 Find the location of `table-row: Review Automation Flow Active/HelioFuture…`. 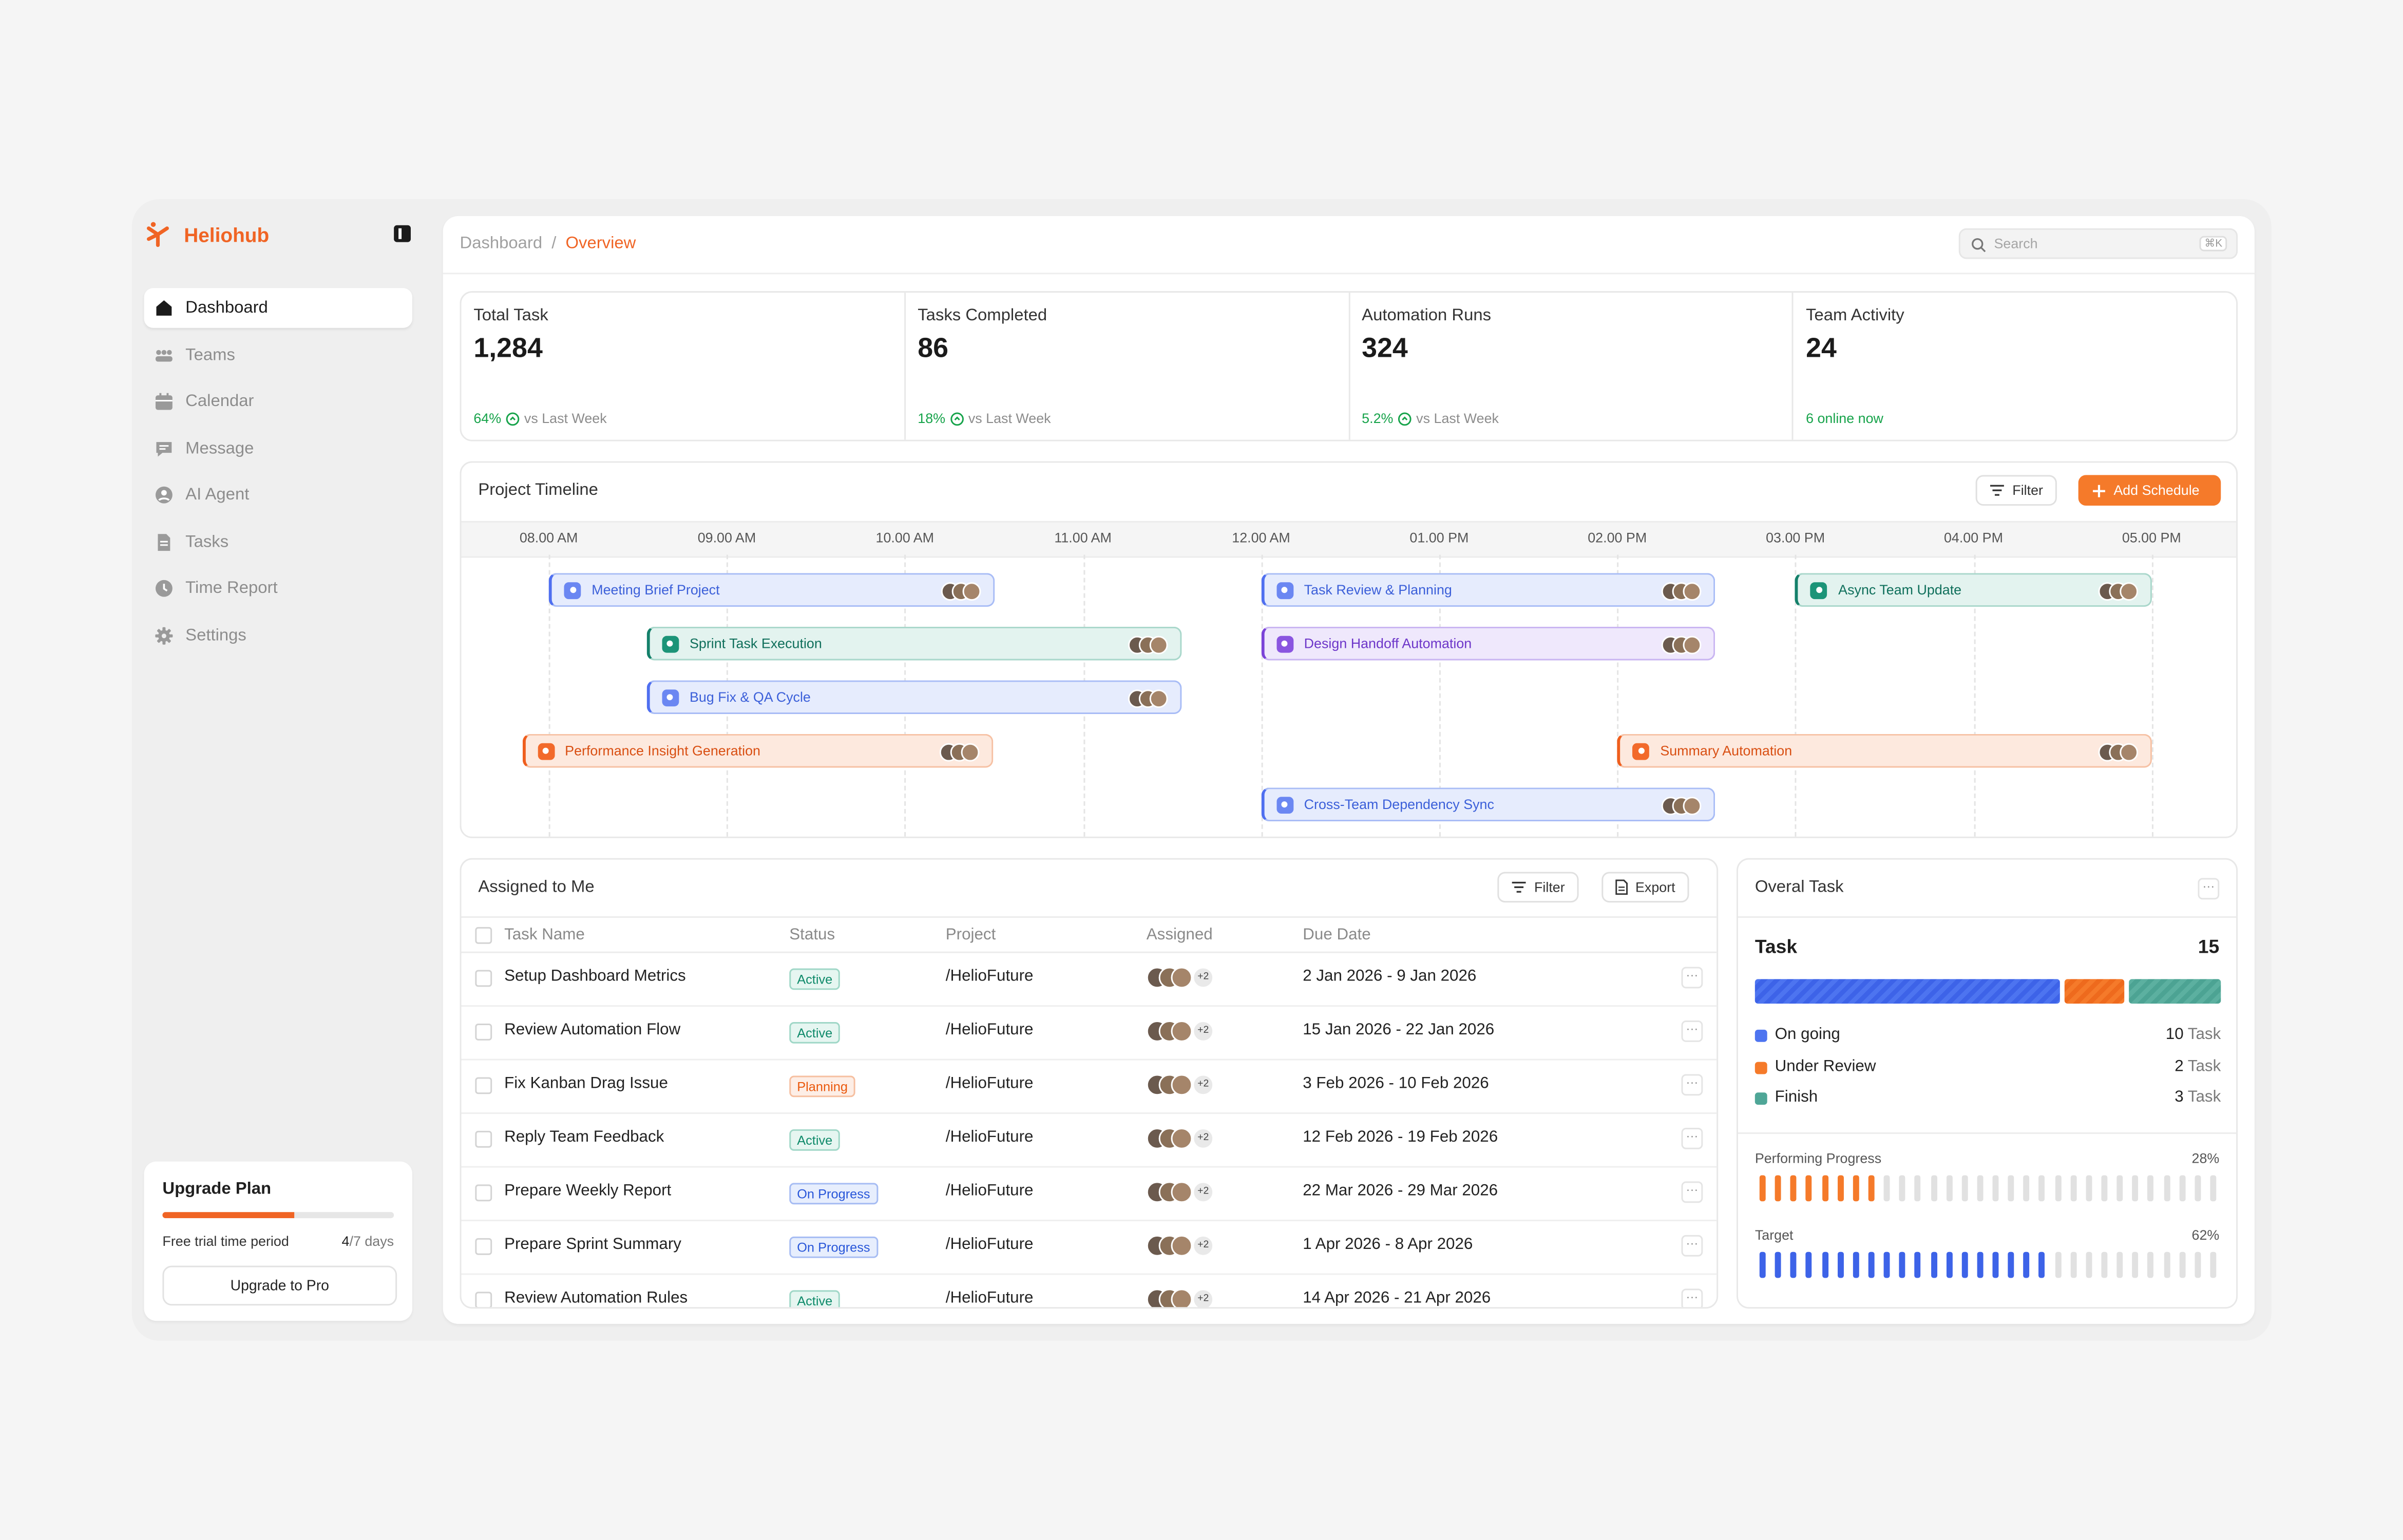

table-row: Review Automation Flow Active/HelioFuture… is located at coordinates (1089, 1033).